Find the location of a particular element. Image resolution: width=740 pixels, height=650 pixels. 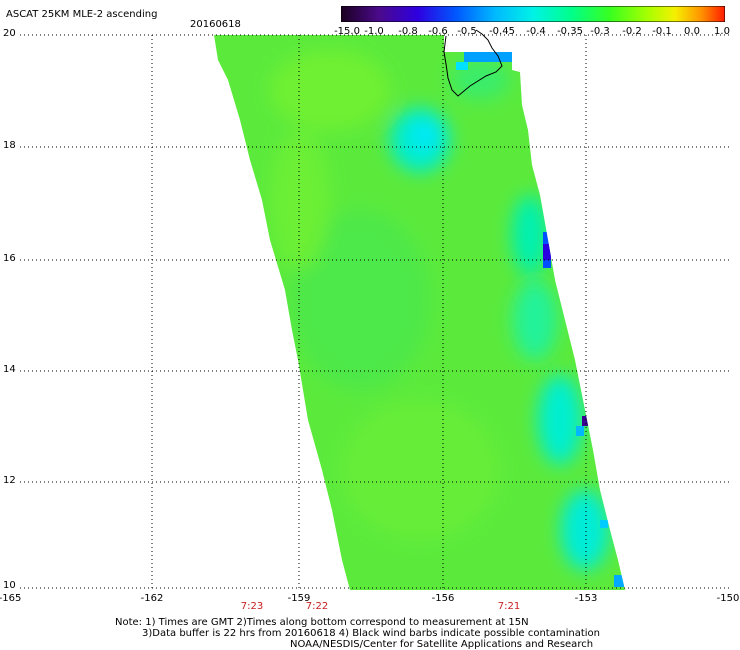

colorbar-label: -1.0 is located at coordinates (374, 31).